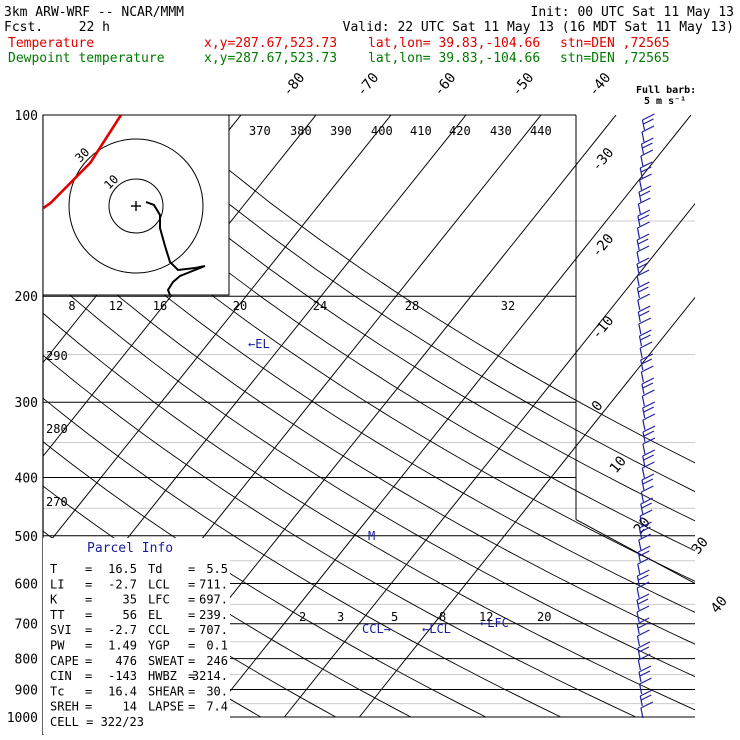 Image resolution: width=740 pixels, height=740 pixels. Describe the element at coordinates (260, 131) in the screenshot. I see `theta-label: 370` at that location.